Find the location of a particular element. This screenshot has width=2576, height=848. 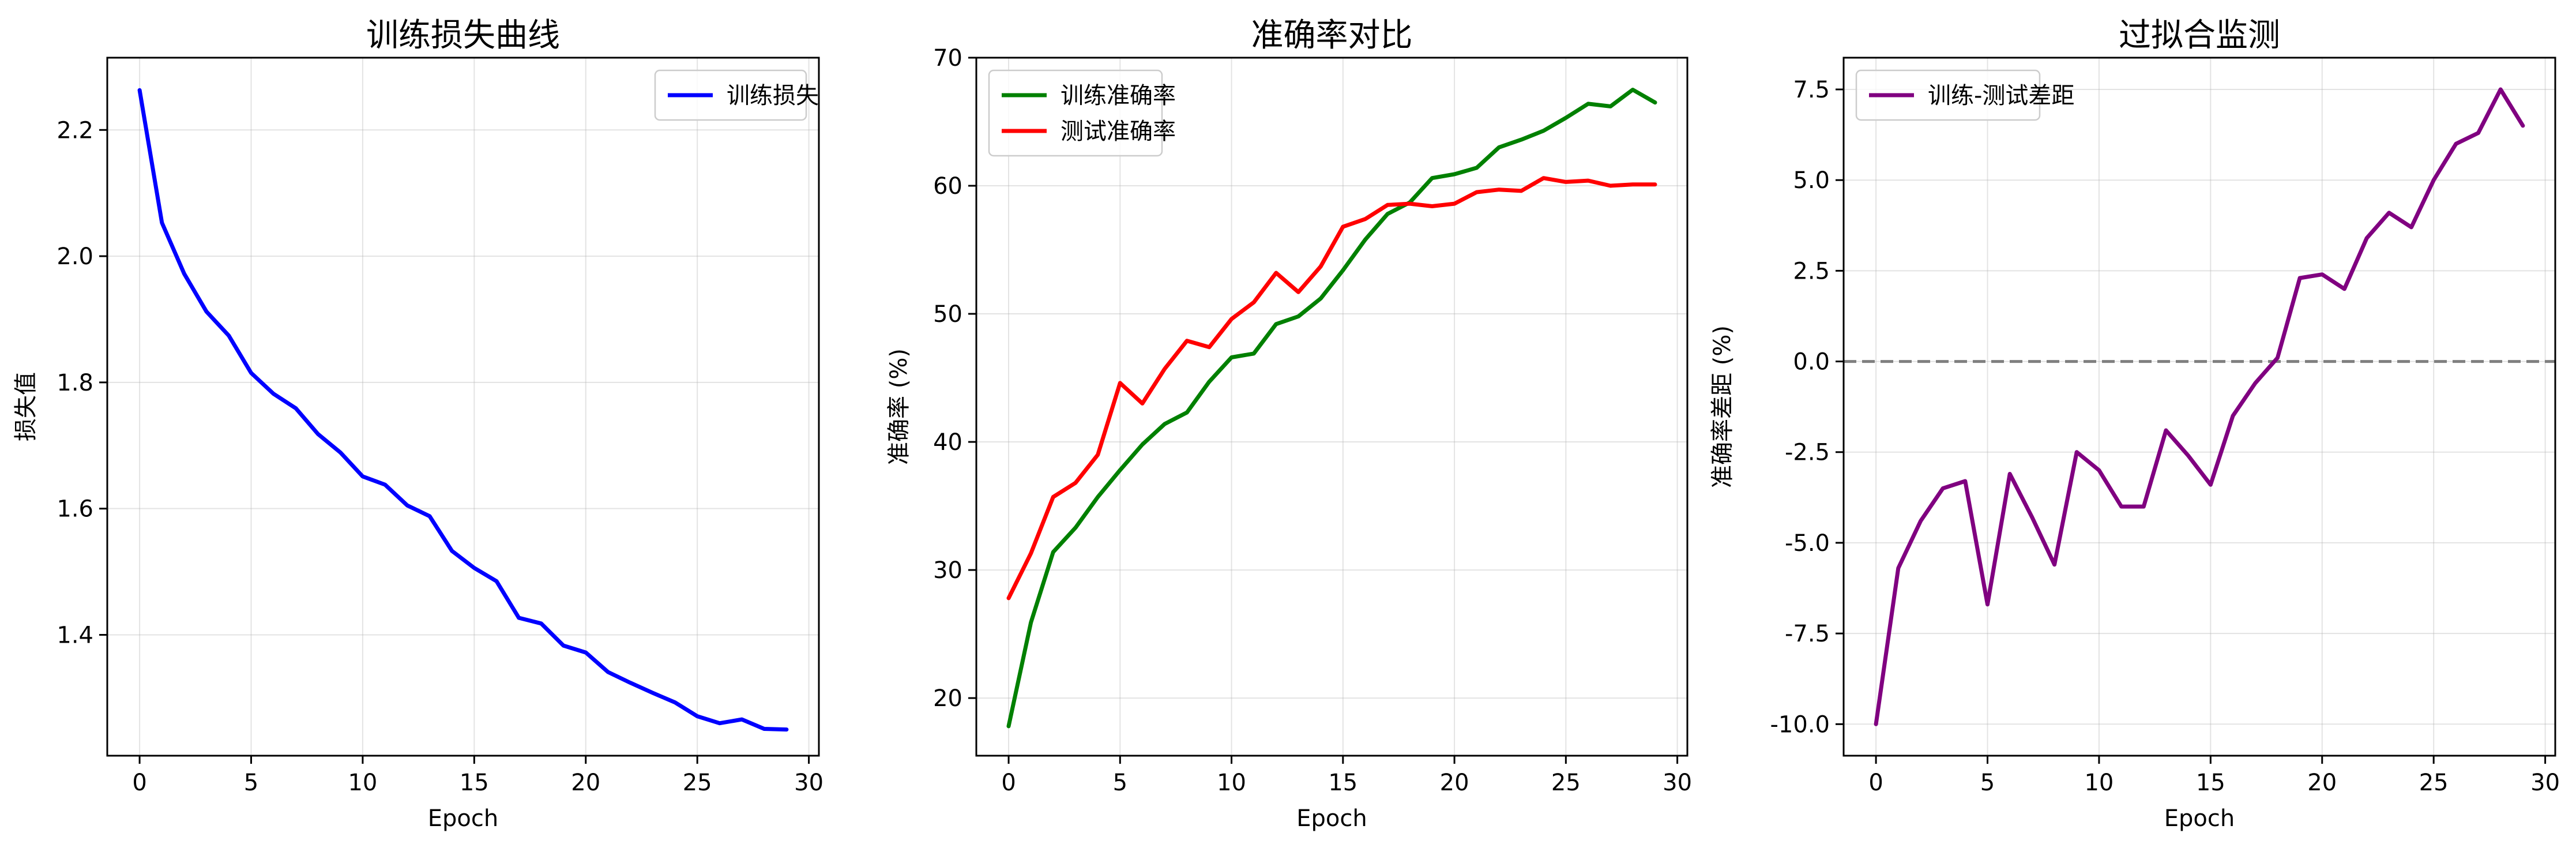

loss-x-tick-label: 5 is located at coordinates (251, 783).